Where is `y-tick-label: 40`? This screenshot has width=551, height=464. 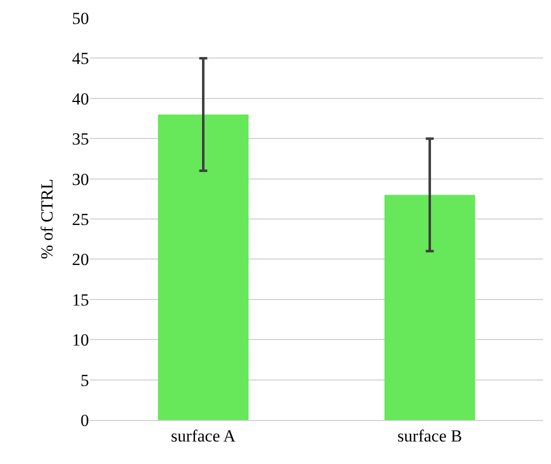
y-tick-label: 40 is located at coordinates (80, 98).